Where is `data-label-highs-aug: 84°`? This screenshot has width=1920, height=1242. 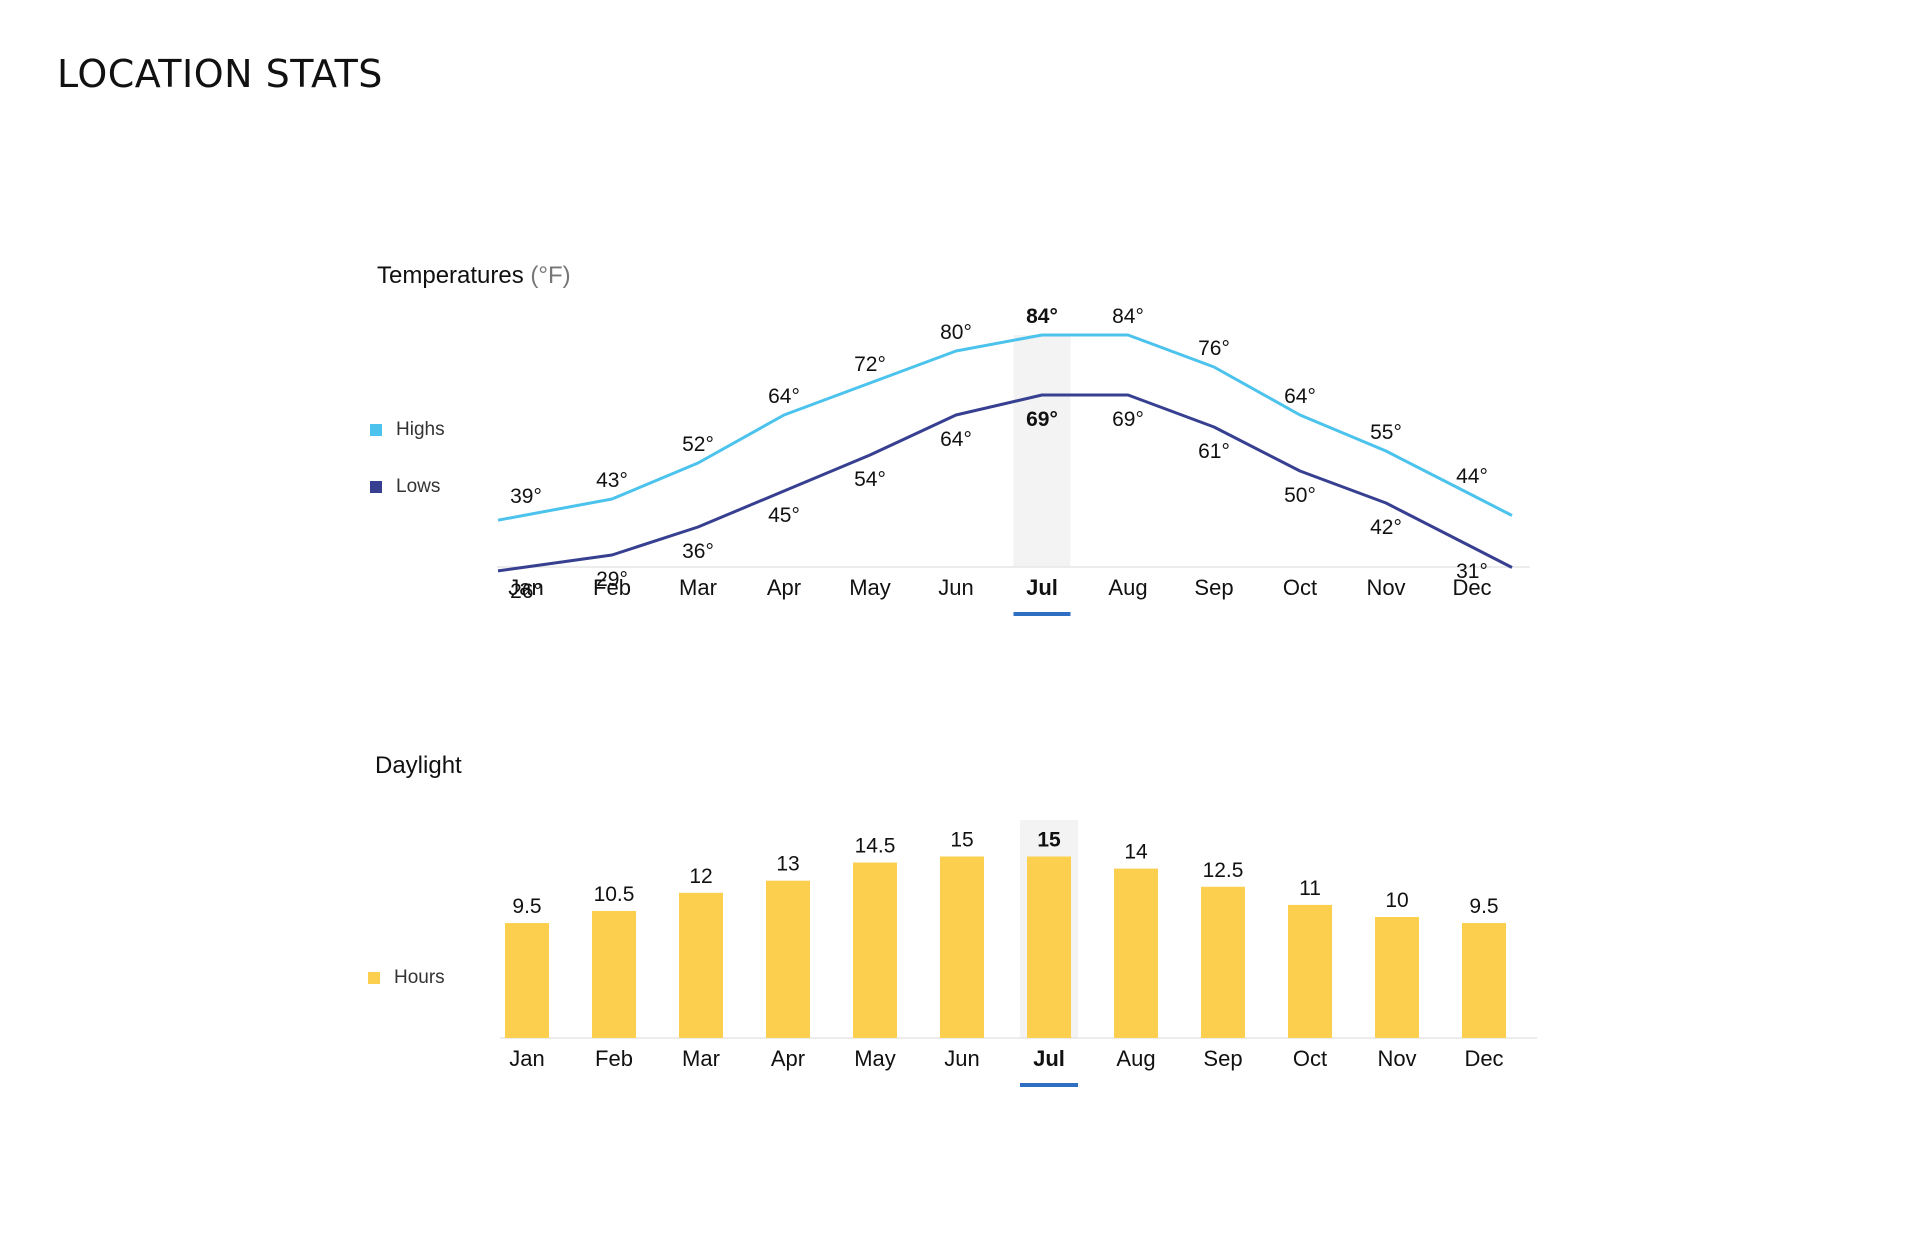 data-label-highs-aug: 84° is located at coordinates (1128, 316).